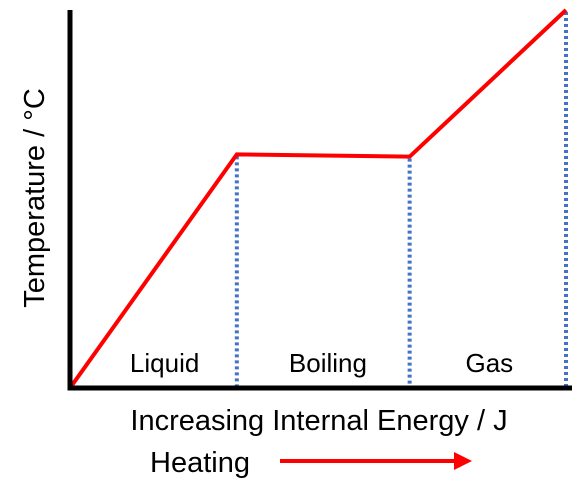  Describe the element at coordinates (164, 363) in the screenshot. I see `region-label-liquid: Liquid` at that location.